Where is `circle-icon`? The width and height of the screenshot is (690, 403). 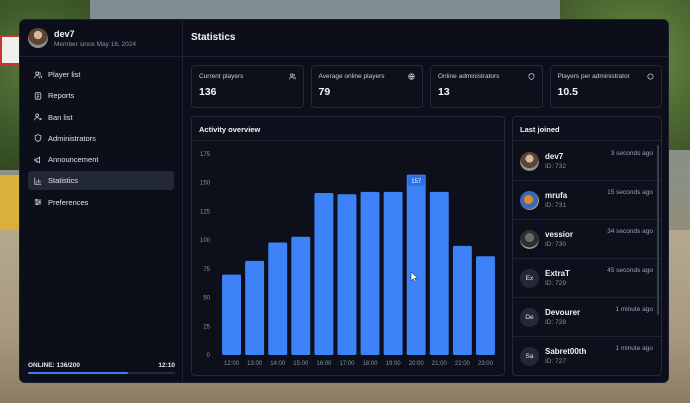
circle-icon is located at coordinates (650, 76).